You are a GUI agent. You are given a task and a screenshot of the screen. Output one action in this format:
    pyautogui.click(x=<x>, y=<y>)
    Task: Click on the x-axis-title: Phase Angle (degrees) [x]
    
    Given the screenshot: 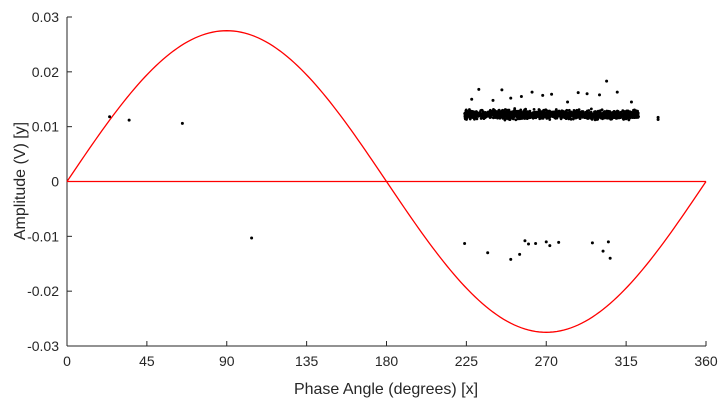 What is the action you would take?
    pyautogui.click(x=386, y=389)
    